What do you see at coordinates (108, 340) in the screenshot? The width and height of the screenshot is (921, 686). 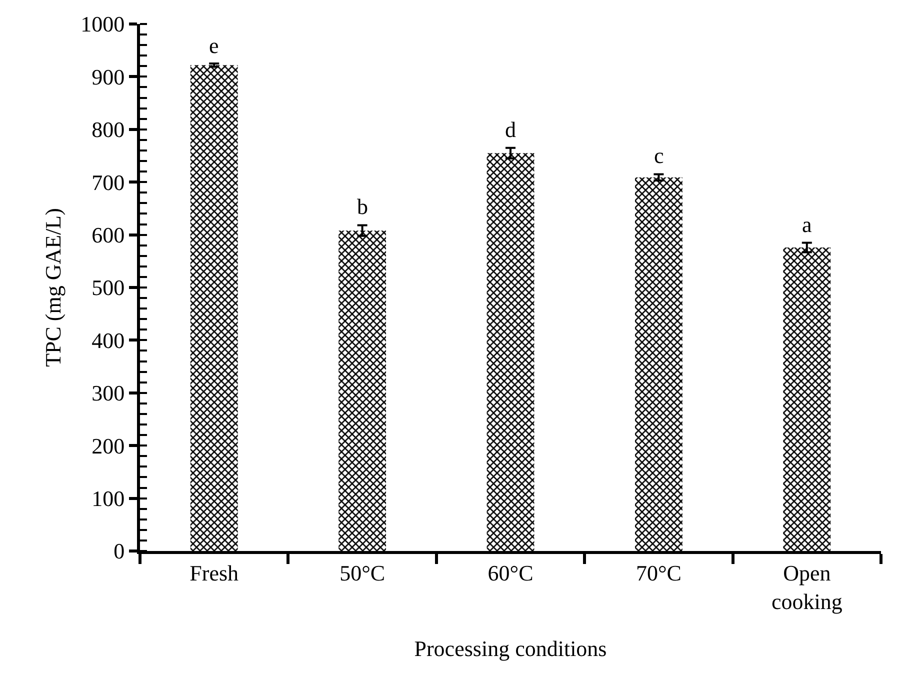 I see `y-tick-label: 400` at bounding box center [108, 340].